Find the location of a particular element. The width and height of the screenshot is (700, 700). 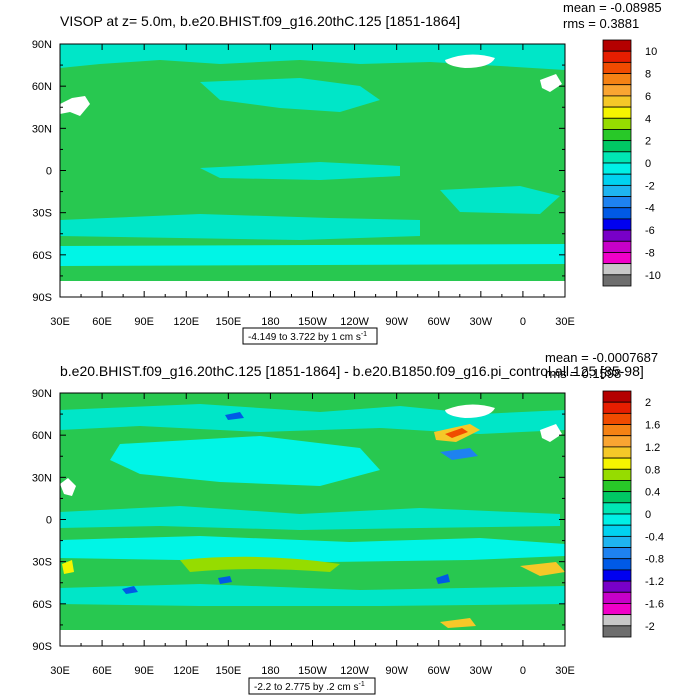

x-tick-label: 30W is located at coordinates (481, 671).